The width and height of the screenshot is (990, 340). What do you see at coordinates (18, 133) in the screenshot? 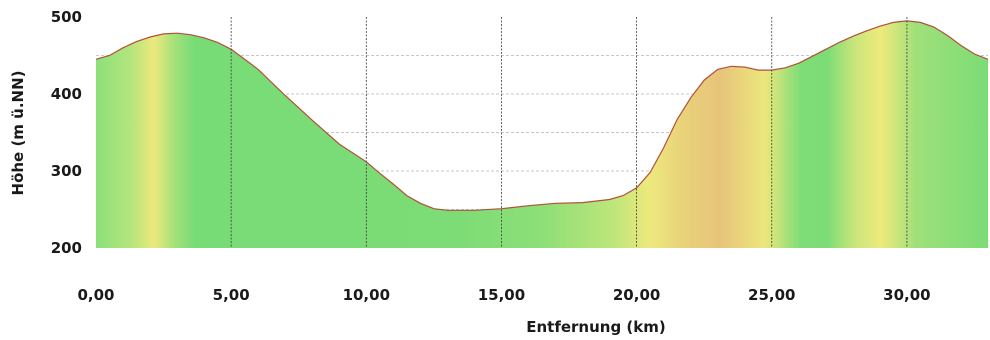
I see `y-axis-label: Höhe (m ü.NN)` at bounding box center [18, 133].